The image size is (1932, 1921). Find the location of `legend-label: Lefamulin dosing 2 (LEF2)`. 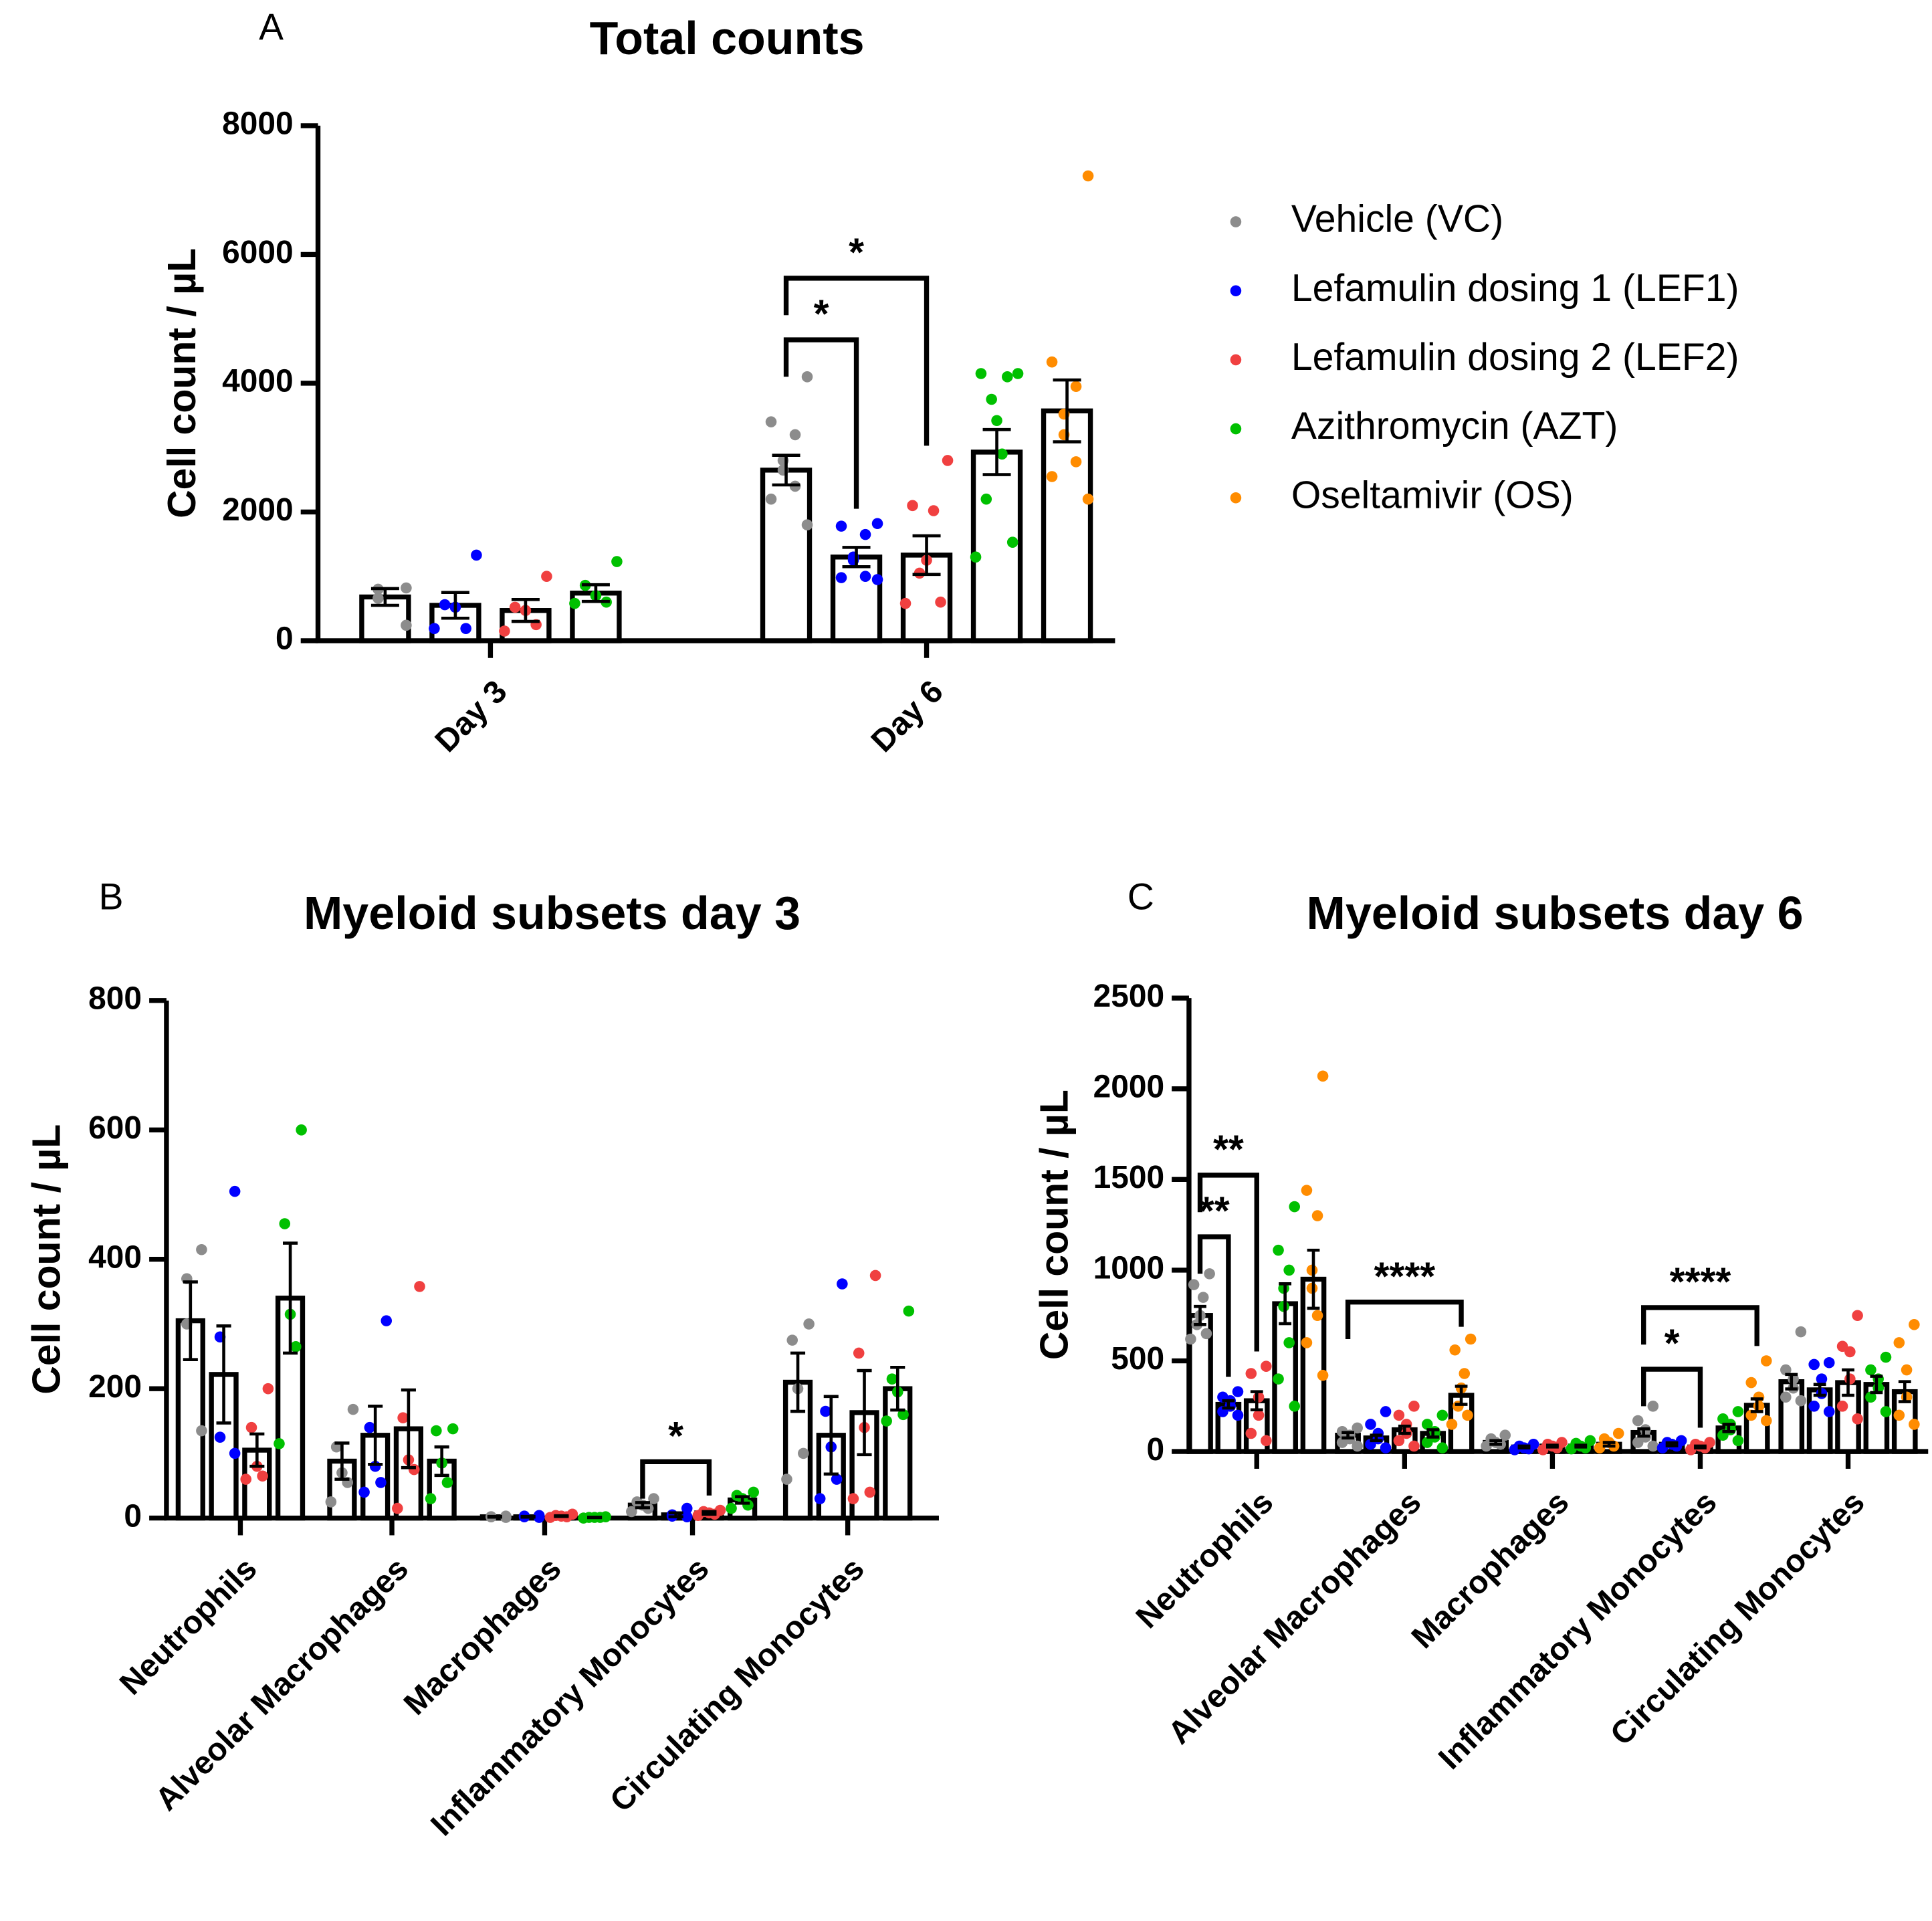

legend-label: Lefamulin dosing 2 (LEF2) is located at coordinates (1515, 357).